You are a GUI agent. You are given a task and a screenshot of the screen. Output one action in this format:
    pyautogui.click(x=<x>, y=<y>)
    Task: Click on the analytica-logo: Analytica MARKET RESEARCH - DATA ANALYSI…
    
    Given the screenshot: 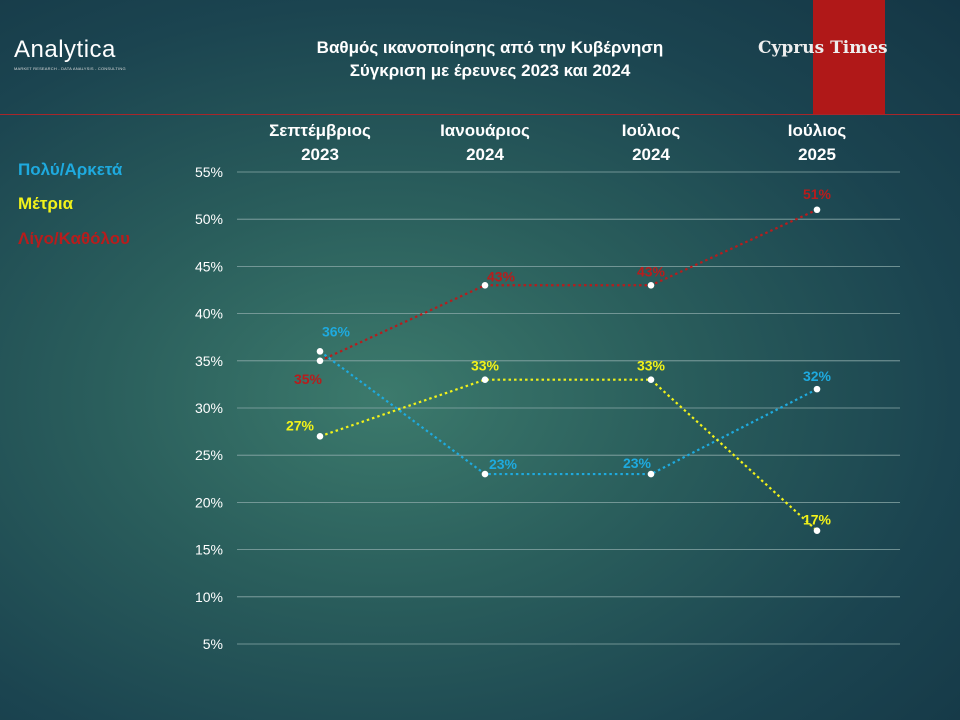 What is the action you would take?
    pyautogui.click(x=70, y=53)
    